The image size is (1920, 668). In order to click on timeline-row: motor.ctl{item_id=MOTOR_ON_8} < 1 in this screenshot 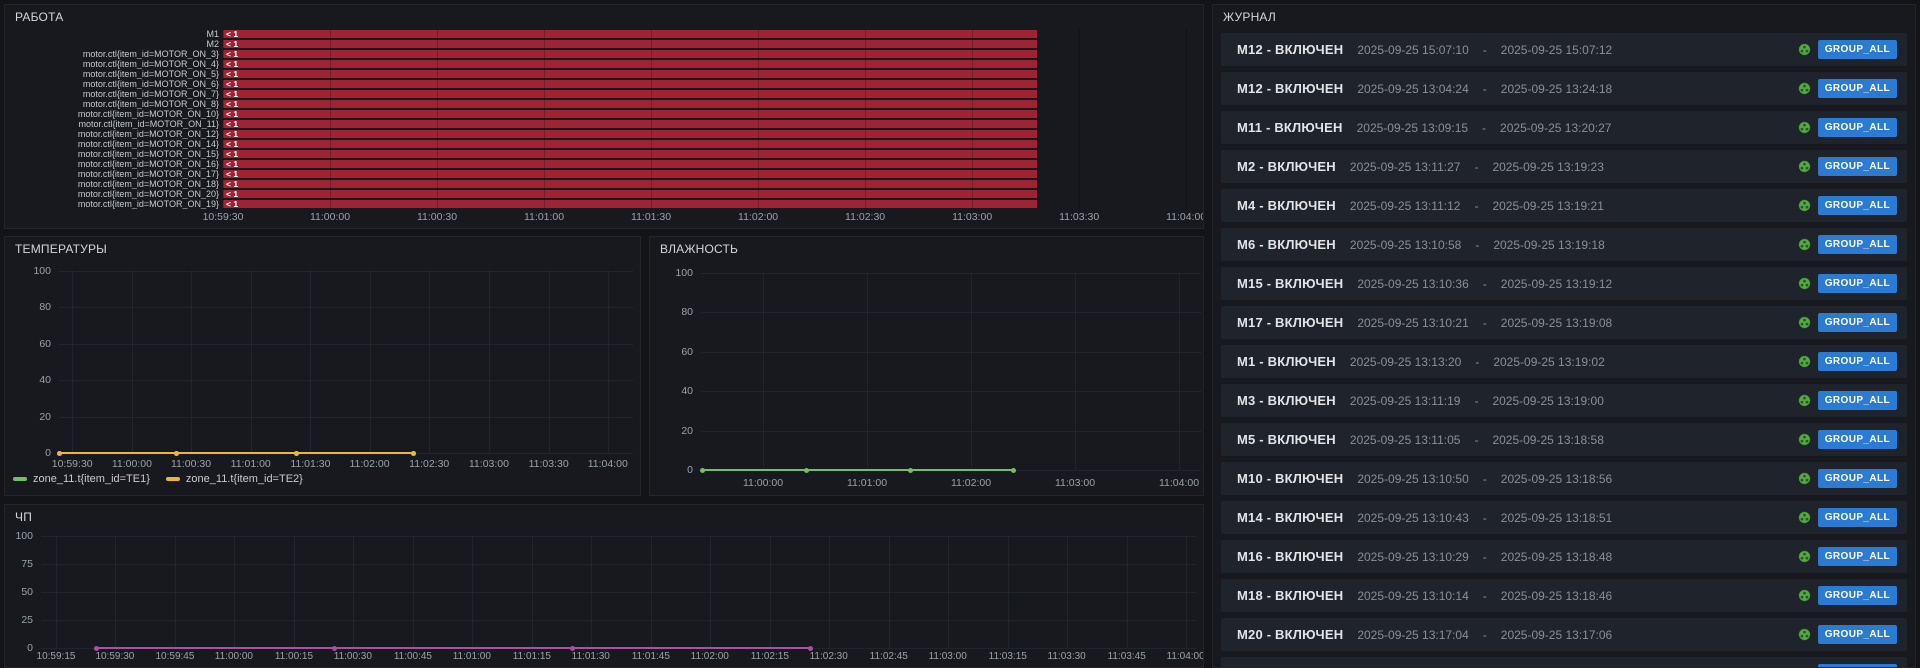, I will do `click(598, 104)`.